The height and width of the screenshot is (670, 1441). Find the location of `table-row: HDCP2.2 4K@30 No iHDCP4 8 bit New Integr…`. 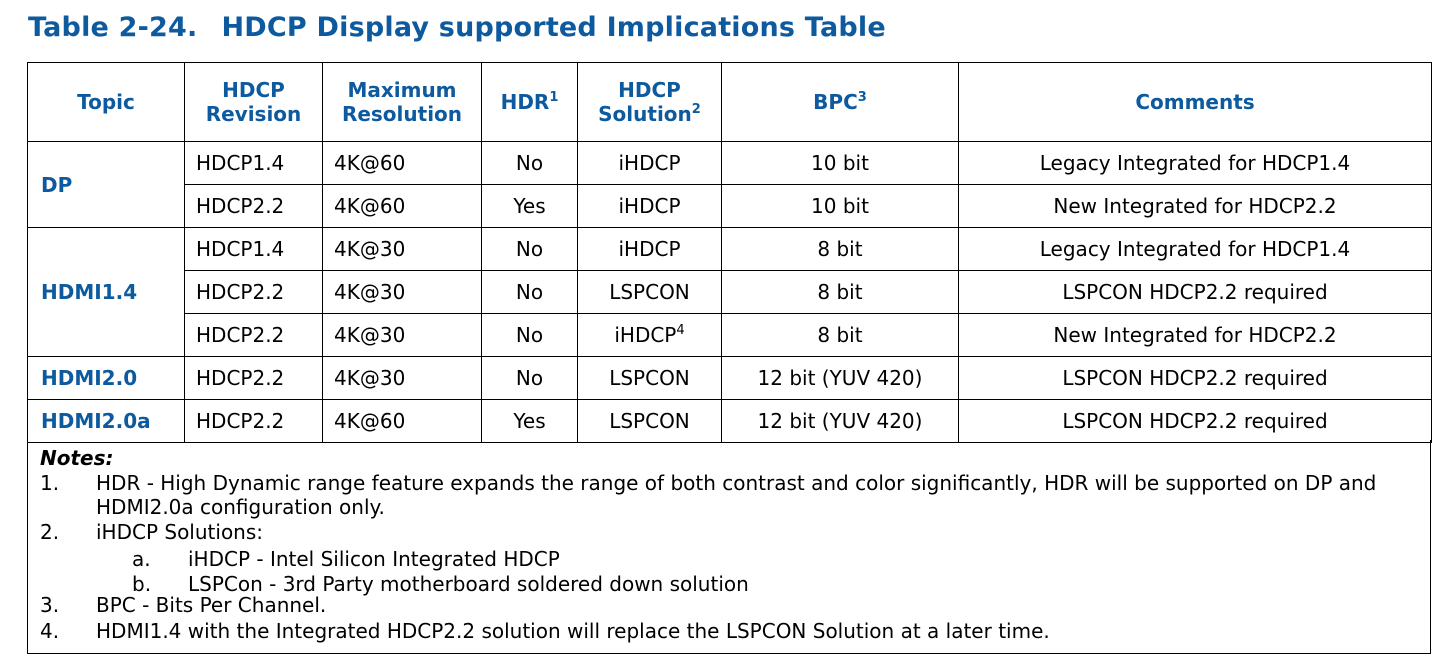

table-row: HDCP2.2 4K@30 No iHDCP4 8 bit New Integr… is located at coordinates (730, 335).